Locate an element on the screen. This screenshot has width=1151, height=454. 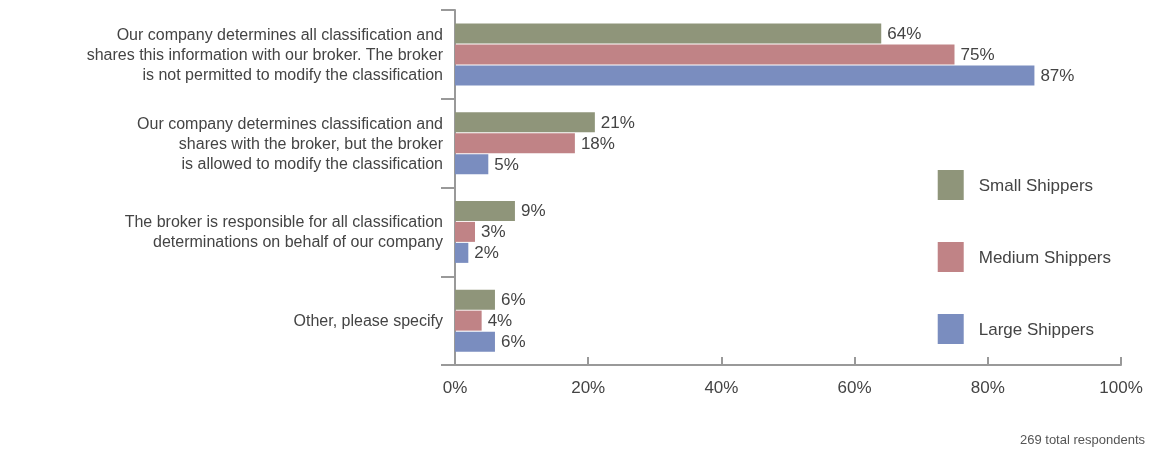
x-tick-label: 80% is located at coordinates (987, 387).